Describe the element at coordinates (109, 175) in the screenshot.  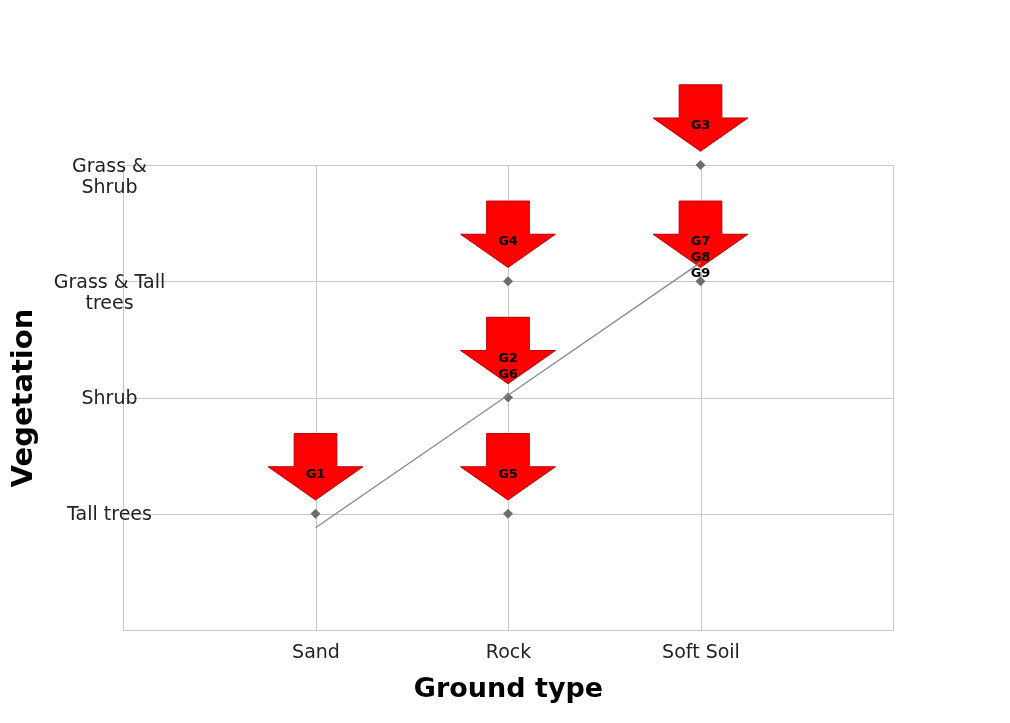
I see `category-label: Grass & Shrub` at that location.